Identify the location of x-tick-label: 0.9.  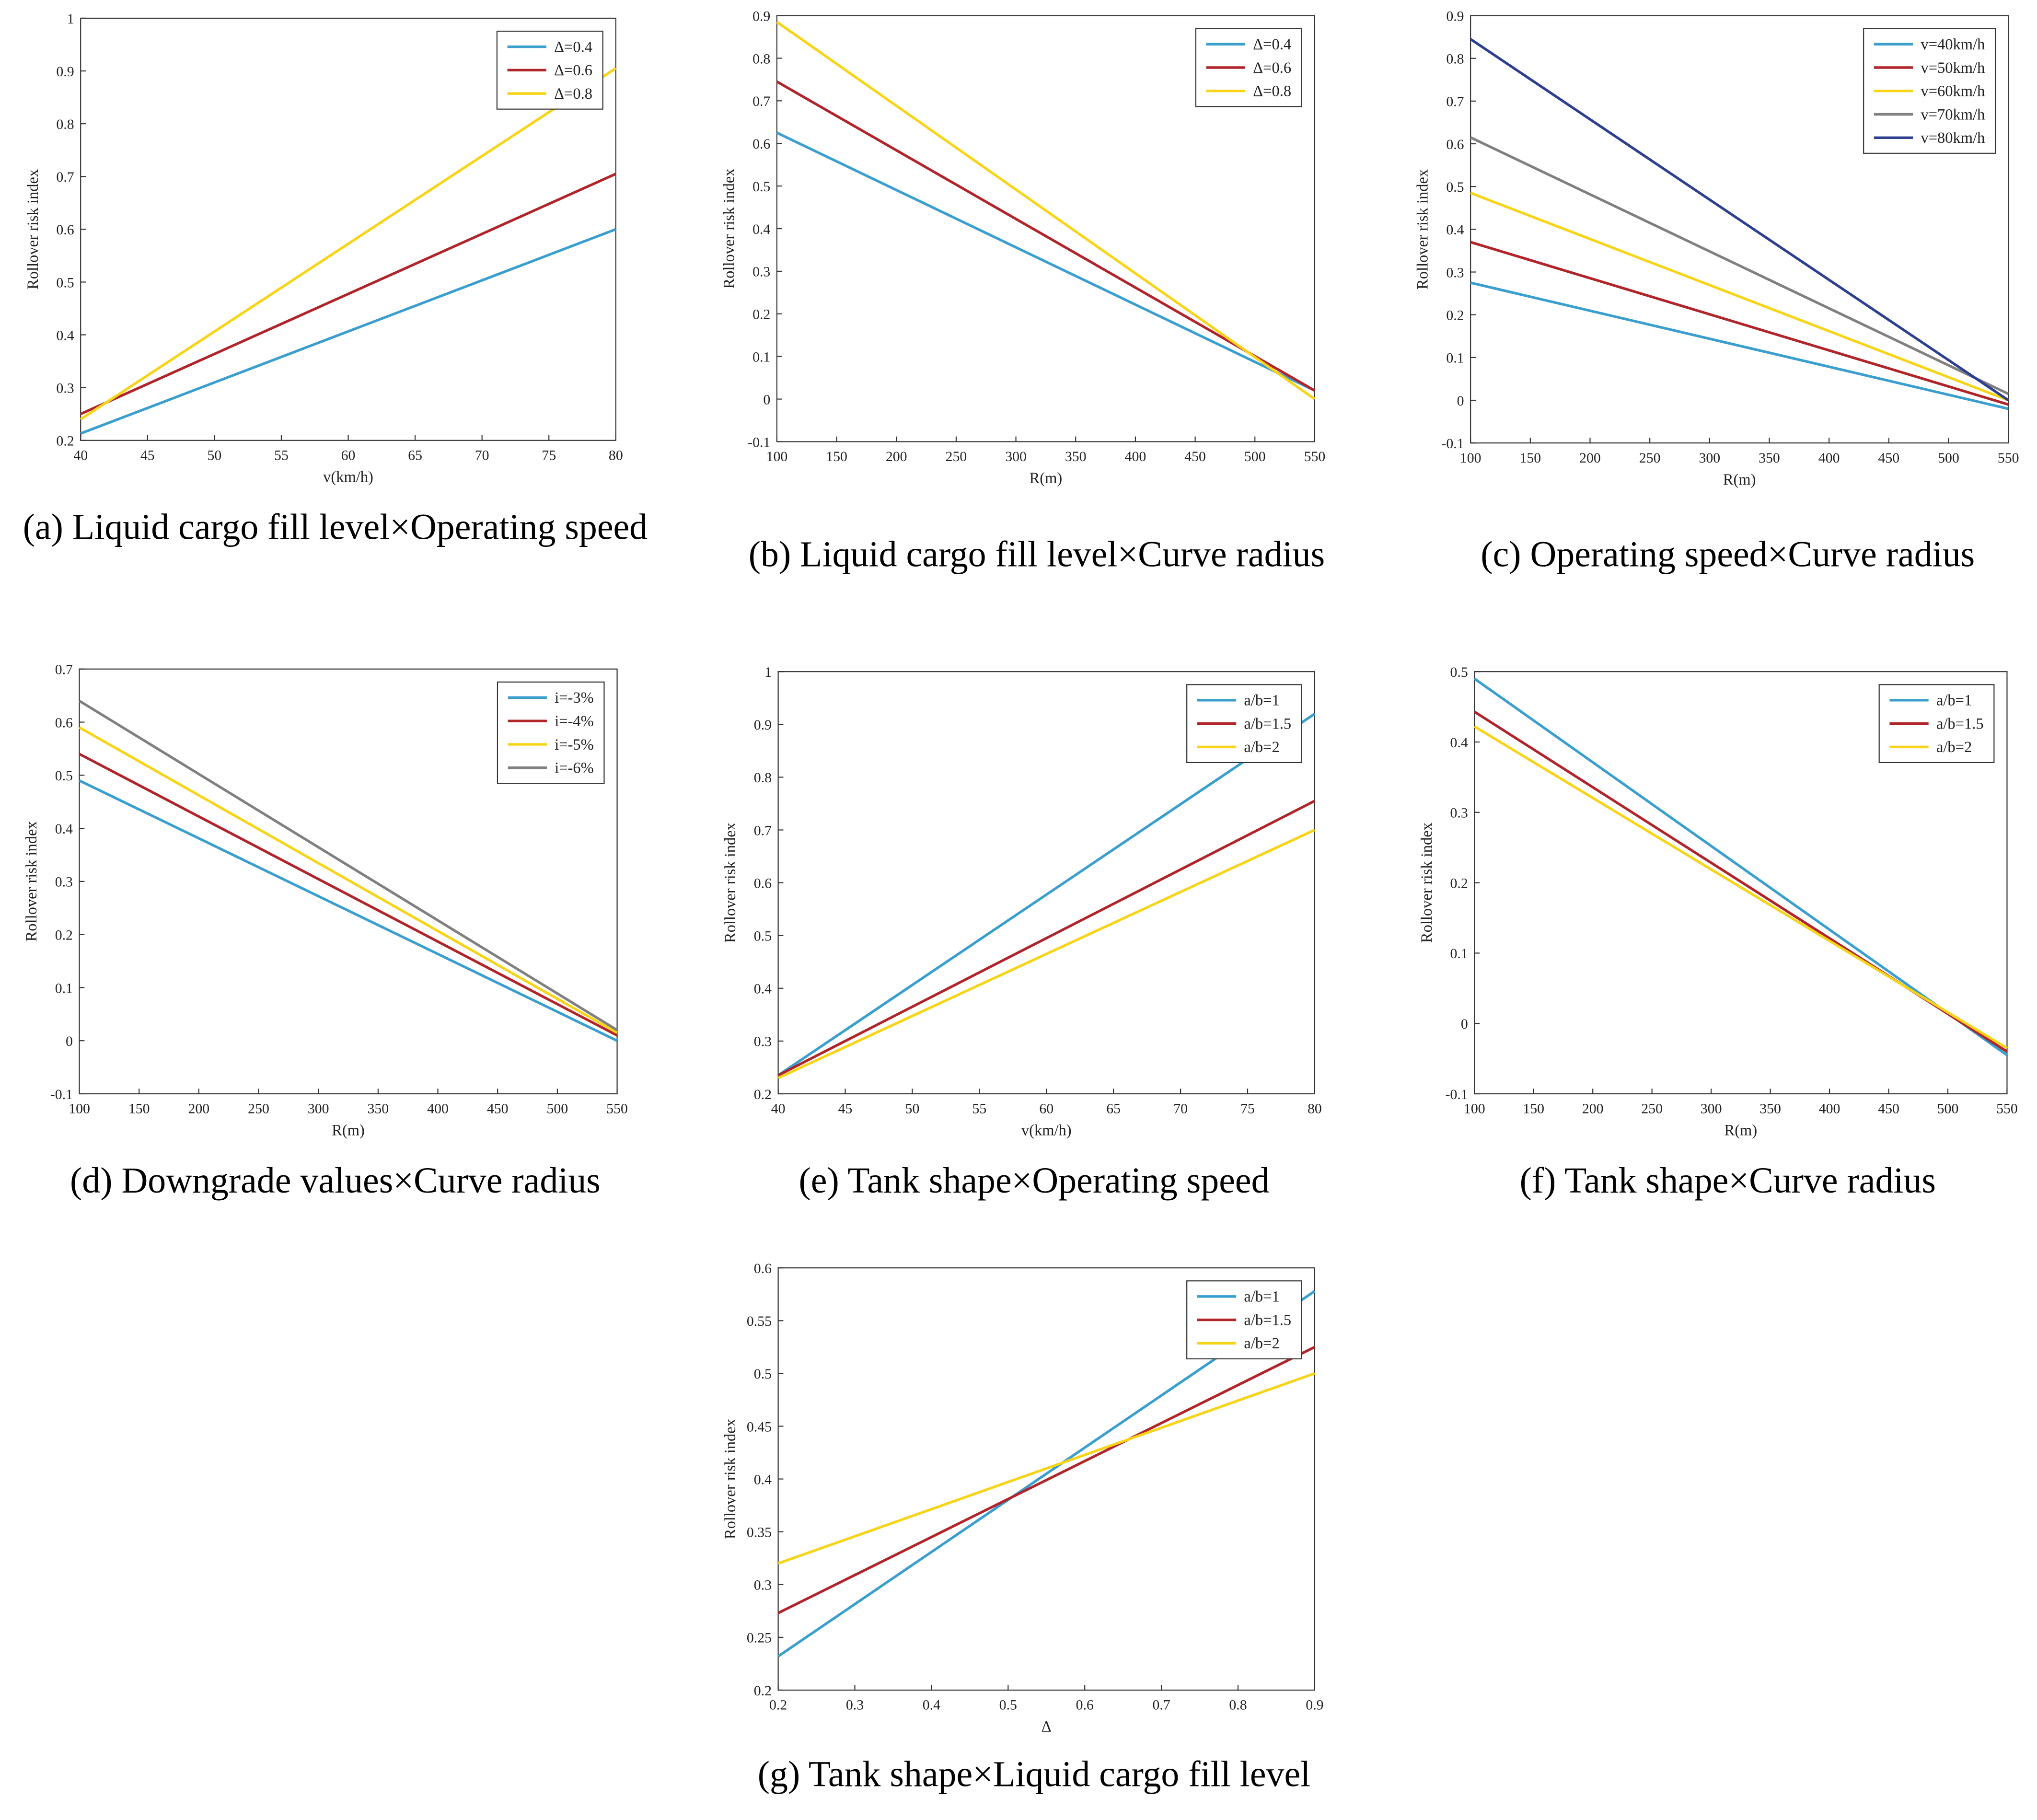
(1315, 1705).